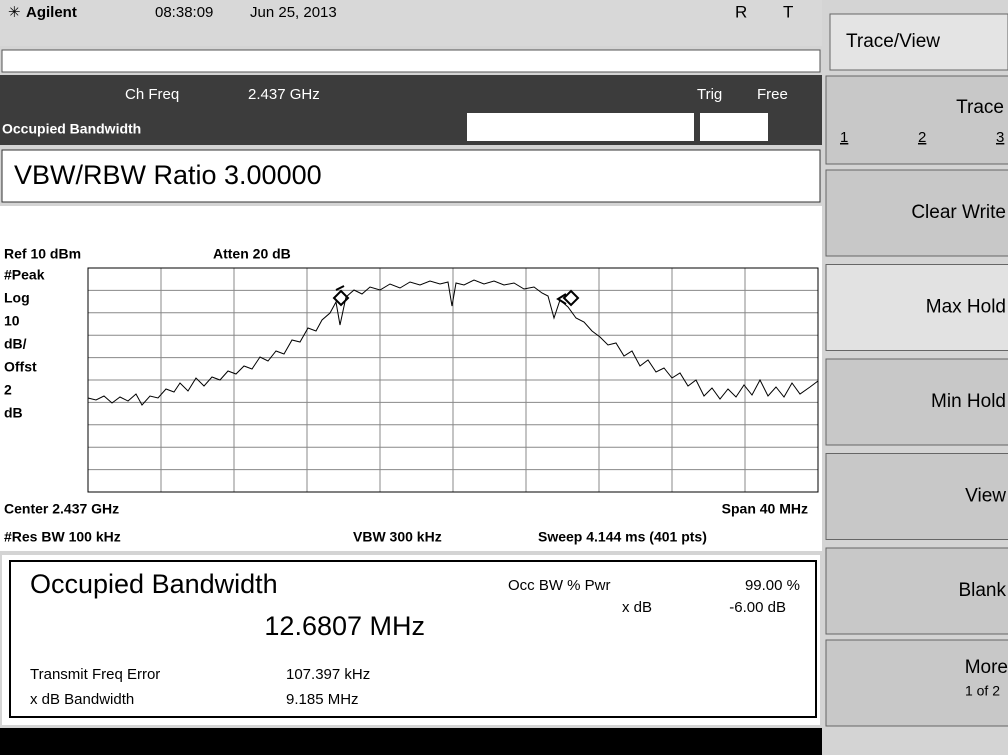 This screenshot has width=1008, height=755. I want to click on value: -6.00 dB, so click(757, 607).